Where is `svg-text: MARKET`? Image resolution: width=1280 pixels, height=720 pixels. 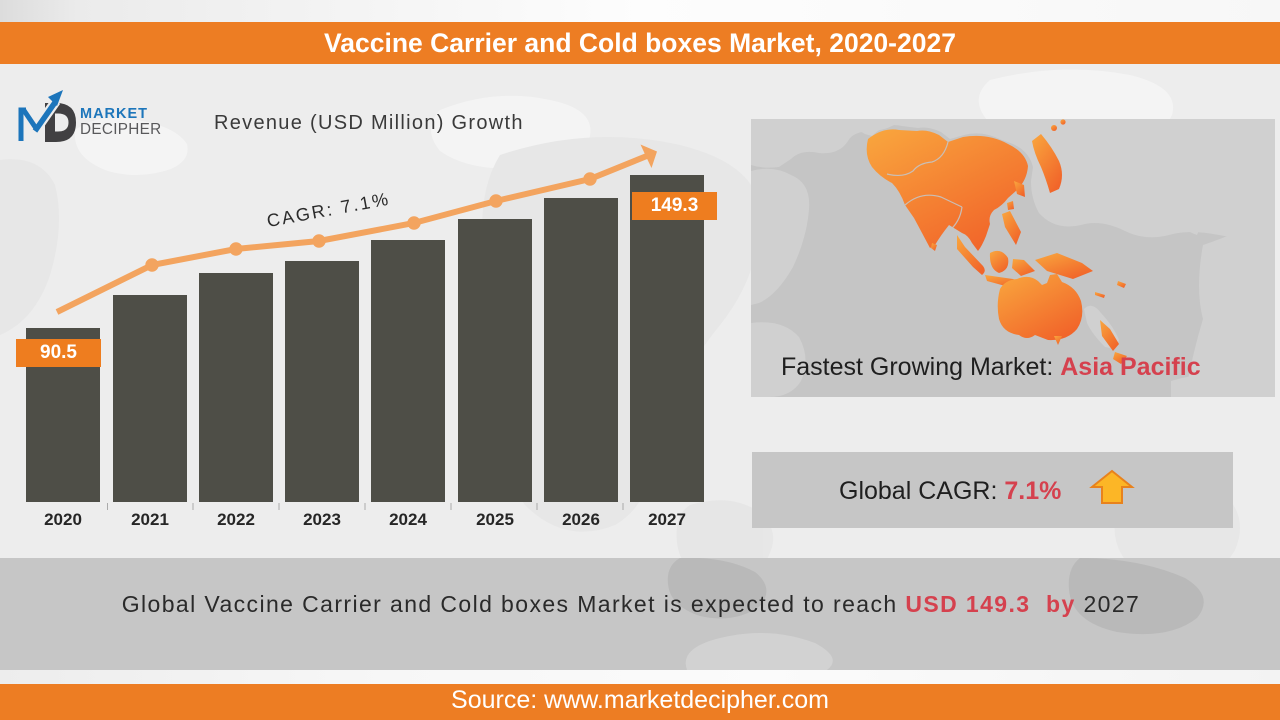
svg-text: MARKET is located at coordinates (114, 114).